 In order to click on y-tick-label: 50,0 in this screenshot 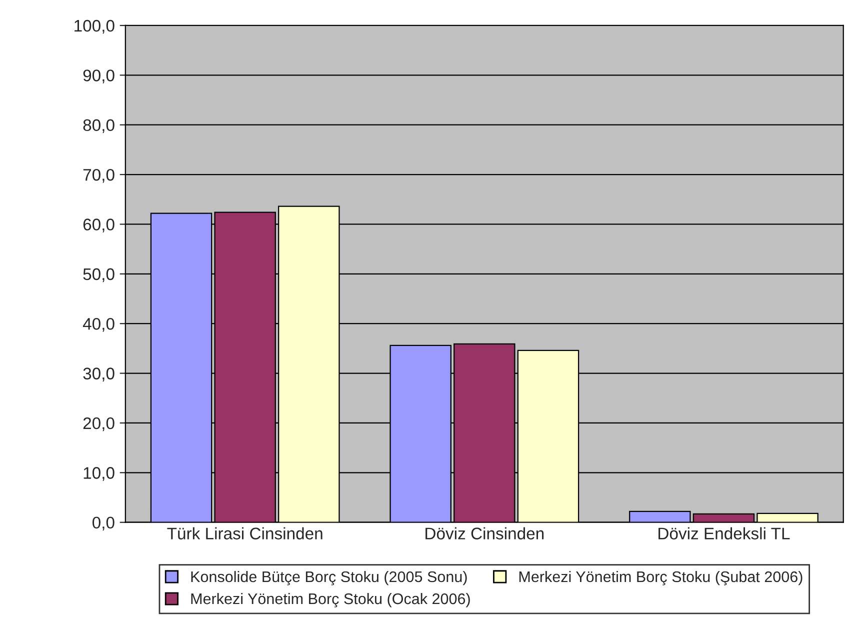, I will do `click(98, 275)`.